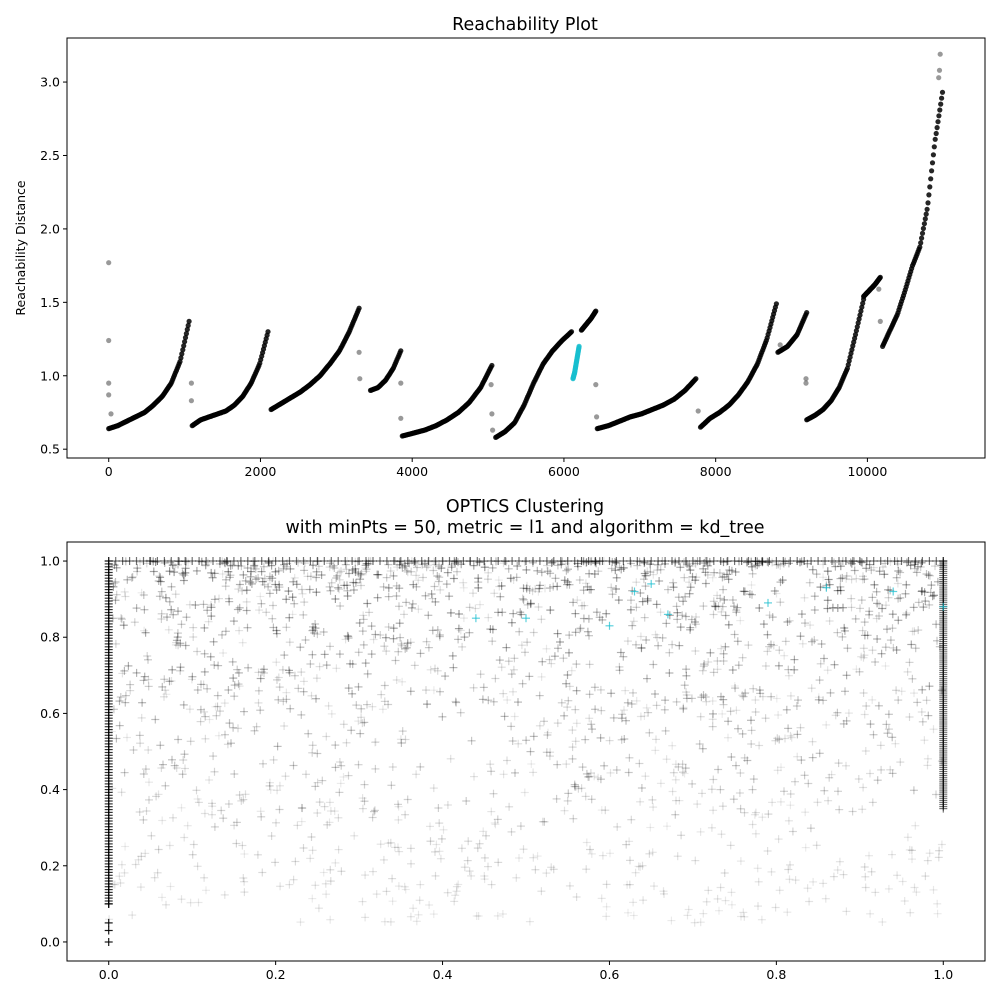 This screenshot has width=1000, height=1000. Describe the element at coordinates (491, 385) in the screenshot. I see `outlier-point` at that location.